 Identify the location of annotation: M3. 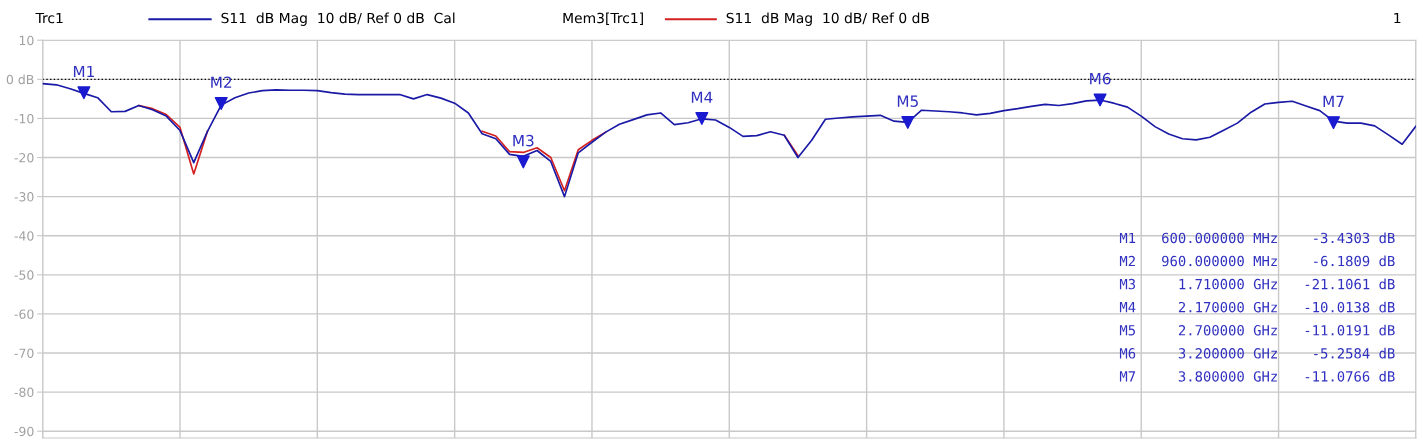
(523, 140).